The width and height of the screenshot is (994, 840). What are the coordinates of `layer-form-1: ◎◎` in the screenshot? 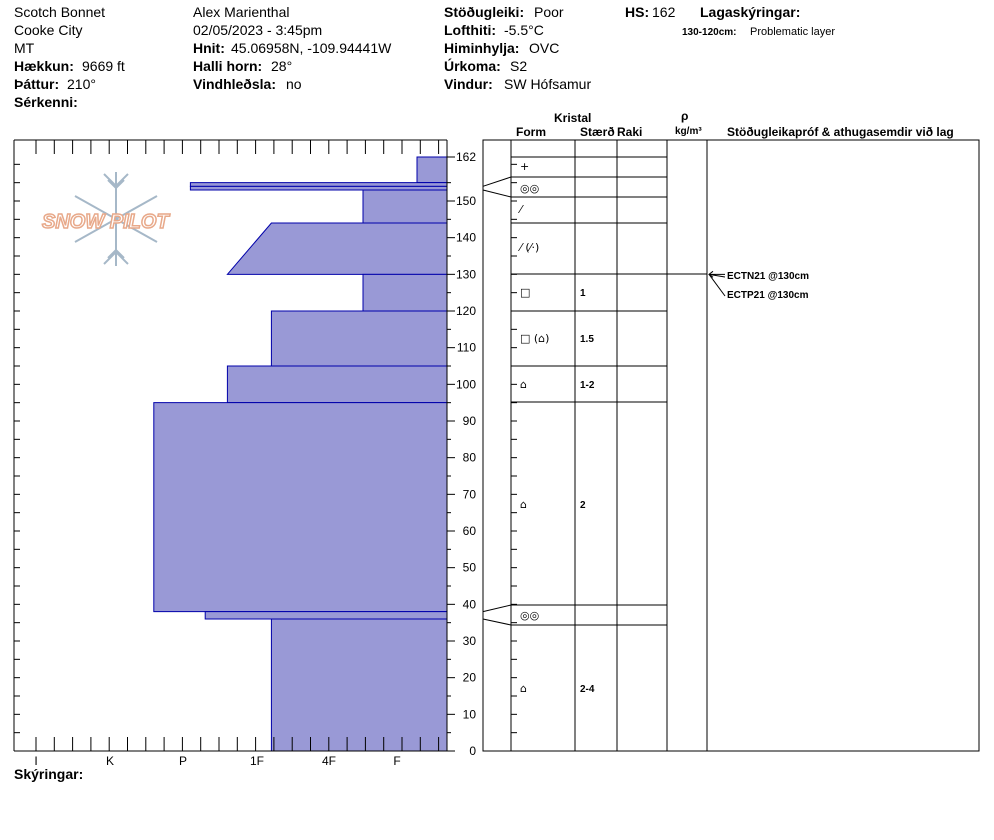 It's located at (529, 188).